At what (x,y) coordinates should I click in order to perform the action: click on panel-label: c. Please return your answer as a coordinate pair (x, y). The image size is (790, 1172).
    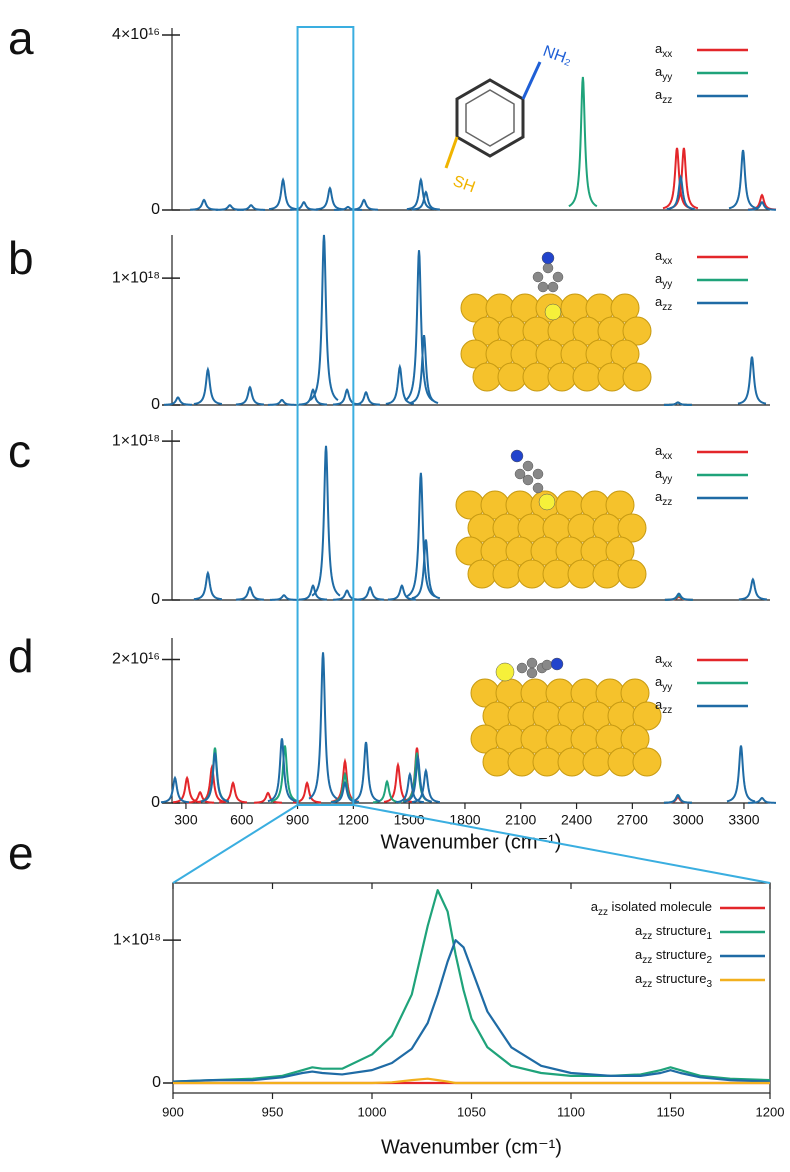
    Looking at the image, I should click on (19, 451).